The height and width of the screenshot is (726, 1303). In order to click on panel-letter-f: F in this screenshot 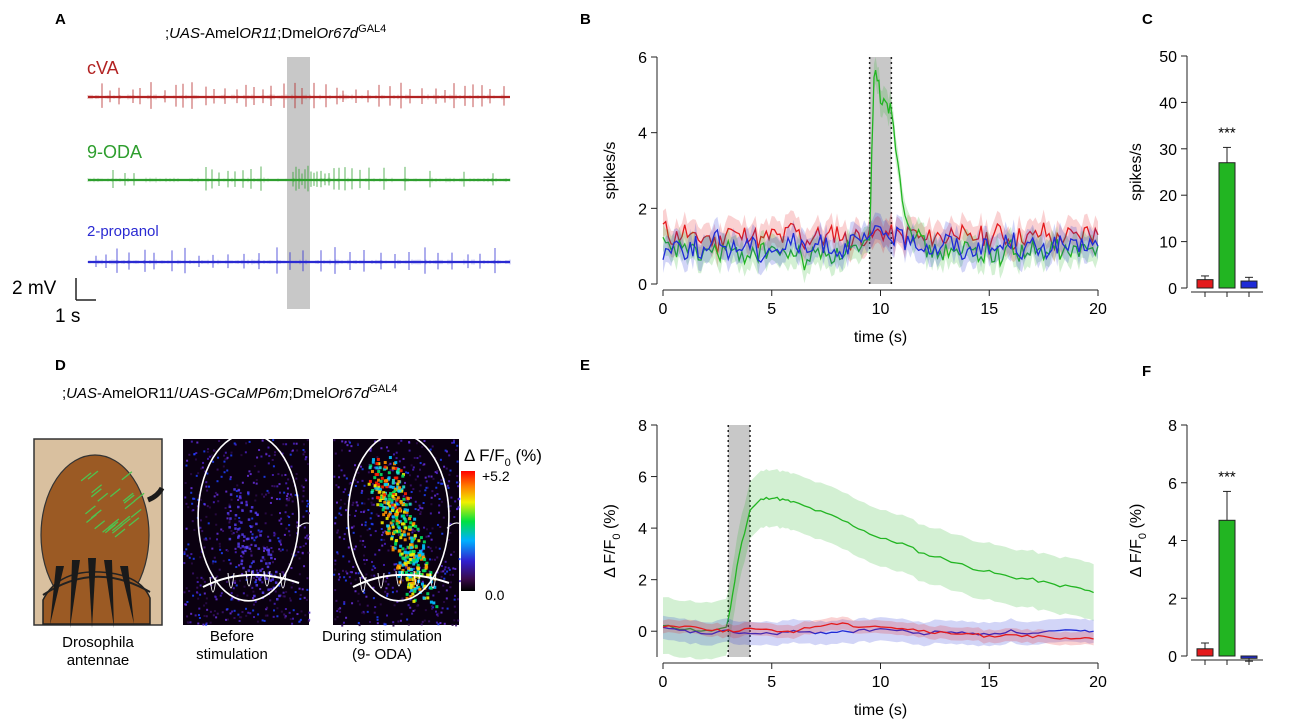, I will do `click(1146, 371)`.